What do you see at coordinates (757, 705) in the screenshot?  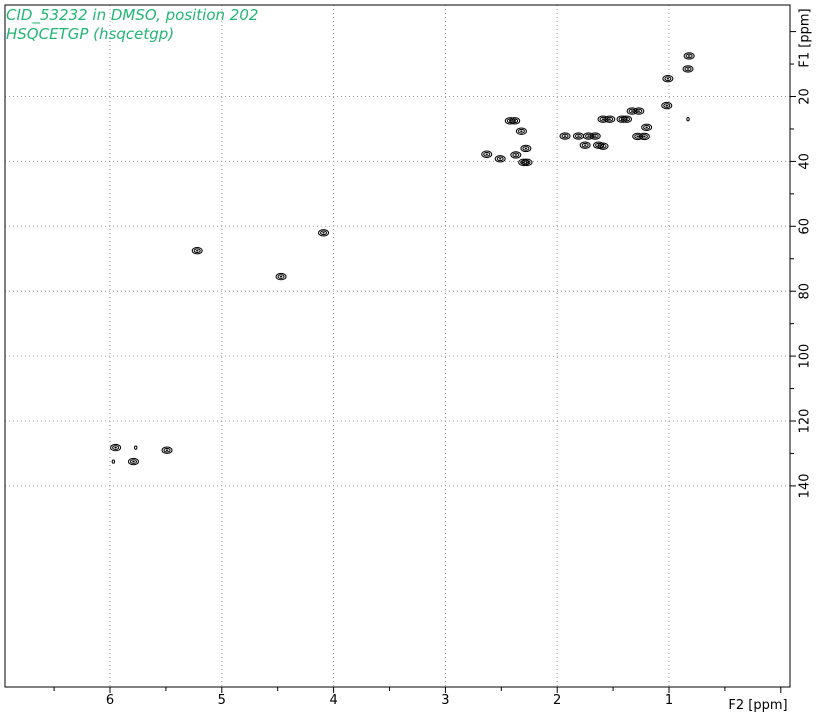 I see `x-axis-label: F2 [ppm]` at bounding box center [757, 705].